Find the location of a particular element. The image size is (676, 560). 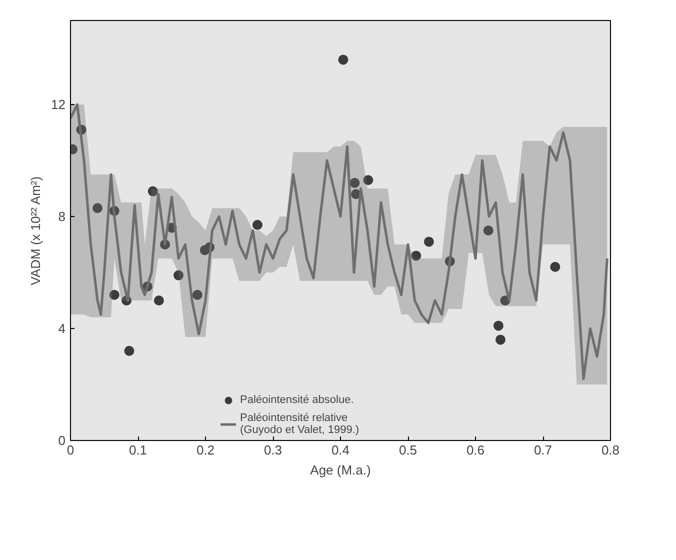

x-tick-label: 0.3 is located at coordinates (273, 450).